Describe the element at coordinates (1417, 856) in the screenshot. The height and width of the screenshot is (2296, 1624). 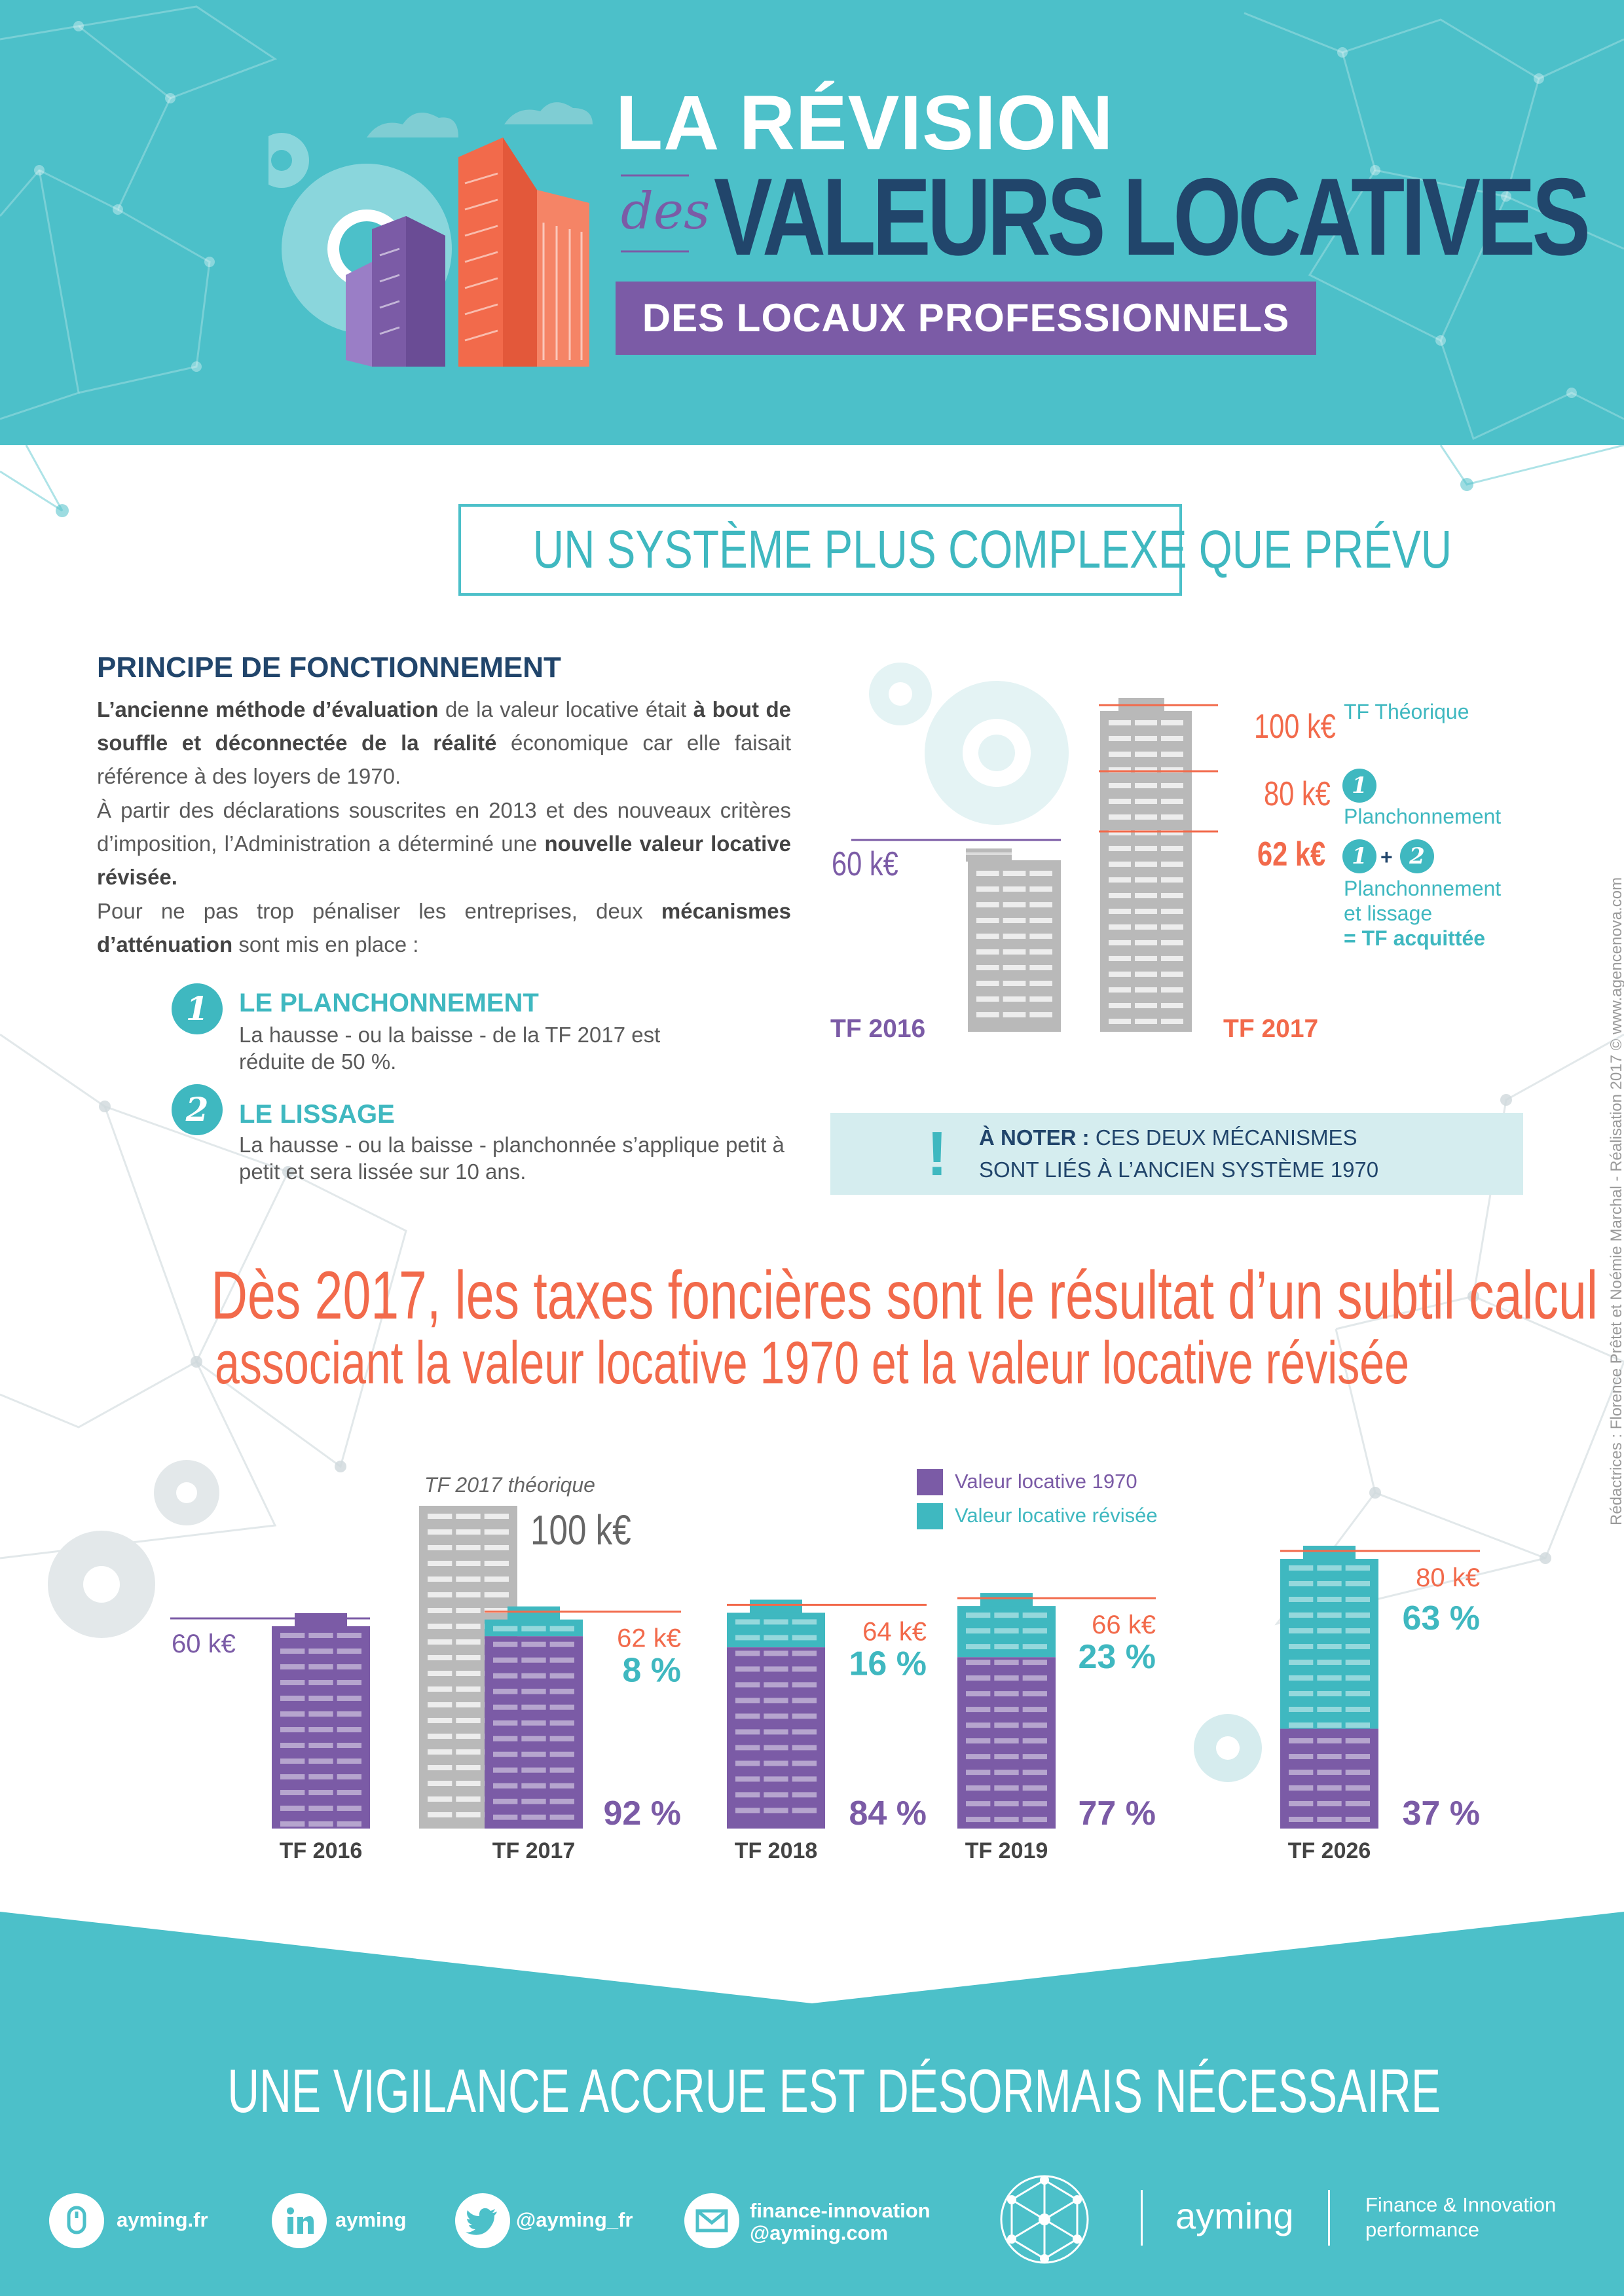
I see `step-2-circle: 2` at that location.